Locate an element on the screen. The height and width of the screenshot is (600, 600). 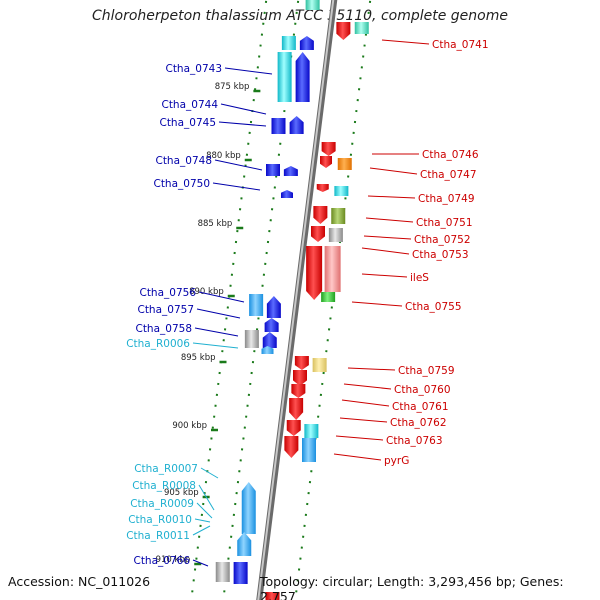
forward-gene-label: Ctha_0743 is located at coordinates (193, 69).